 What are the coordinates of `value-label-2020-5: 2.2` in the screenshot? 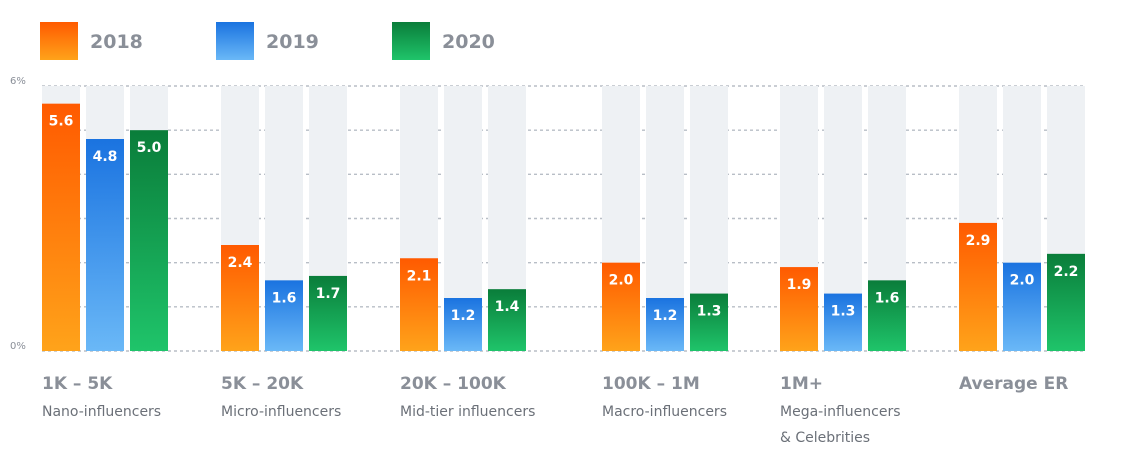 It's located at (1066, 272).